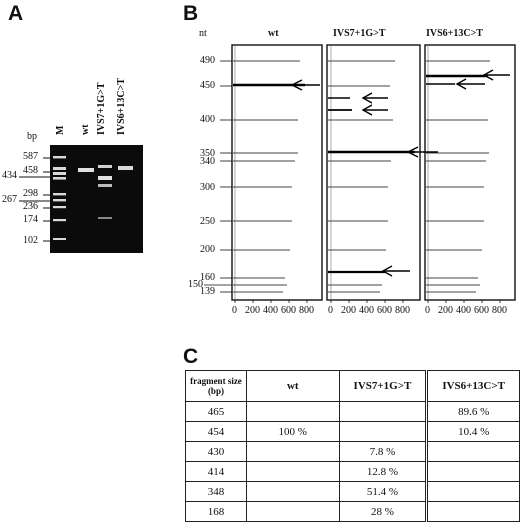 The width and height of the screenshot is (520, 522). Describe the element at coordinates (216, 411) in the screenshot. I see `cell-size: 465` at that location.